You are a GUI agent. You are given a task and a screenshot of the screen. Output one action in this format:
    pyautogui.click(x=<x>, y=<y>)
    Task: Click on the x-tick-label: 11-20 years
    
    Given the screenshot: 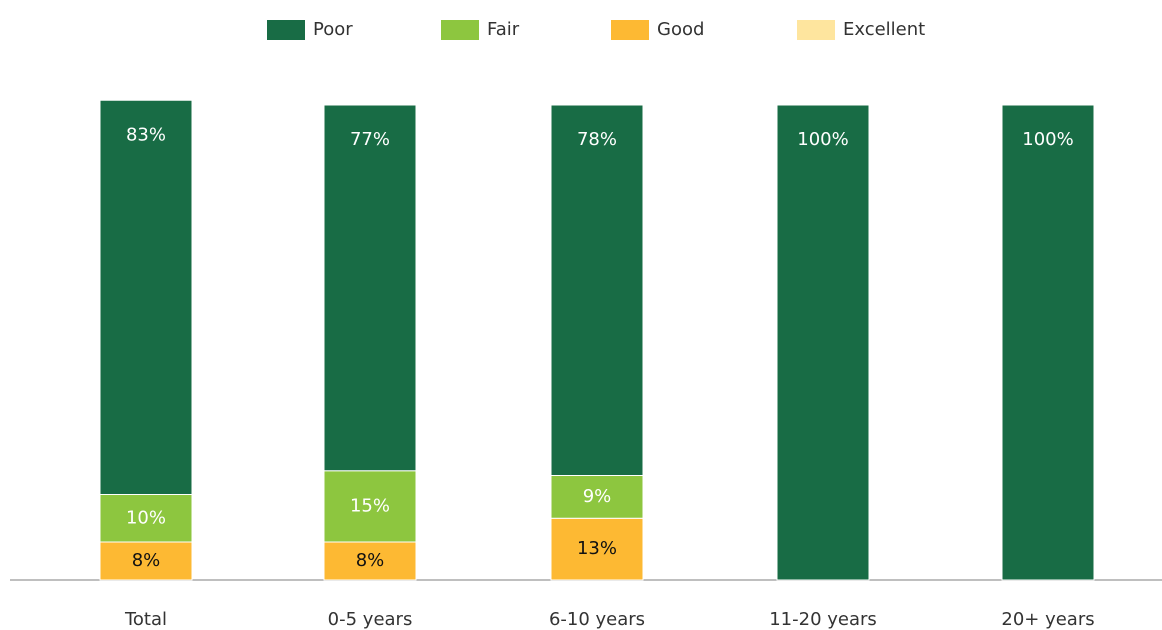 What is the action you would take?
    pyautogui.click(x=823, y=619)
    